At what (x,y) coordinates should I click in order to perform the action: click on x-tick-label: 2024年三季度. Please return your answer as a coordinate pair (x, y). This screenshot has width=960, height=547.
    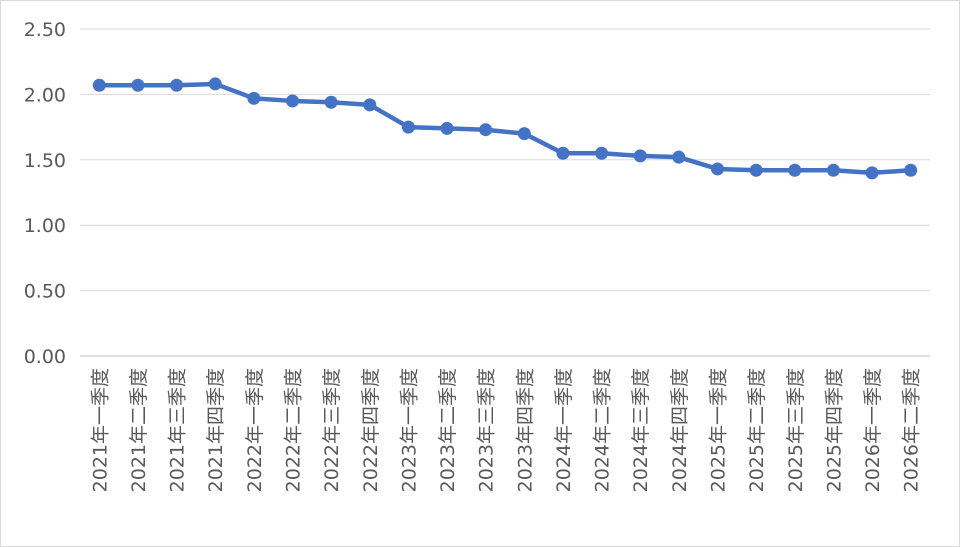
    Looking at the image, I should click on (641, 430).